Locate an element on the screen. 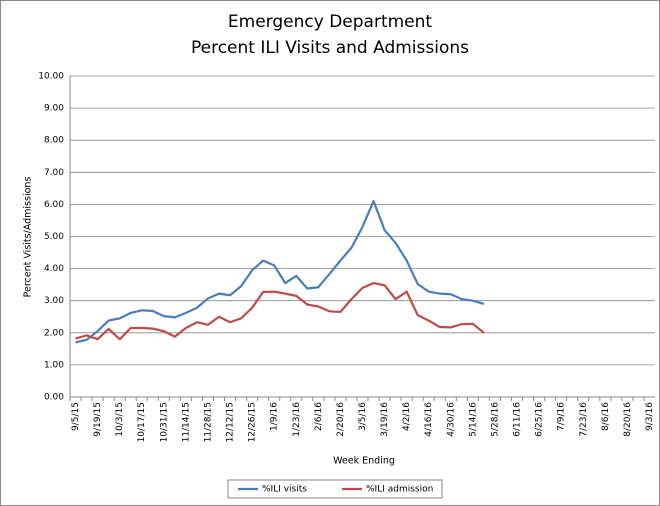  chart-title: Percent ILI Visits and Admissions is located at coordinates (330, 48).